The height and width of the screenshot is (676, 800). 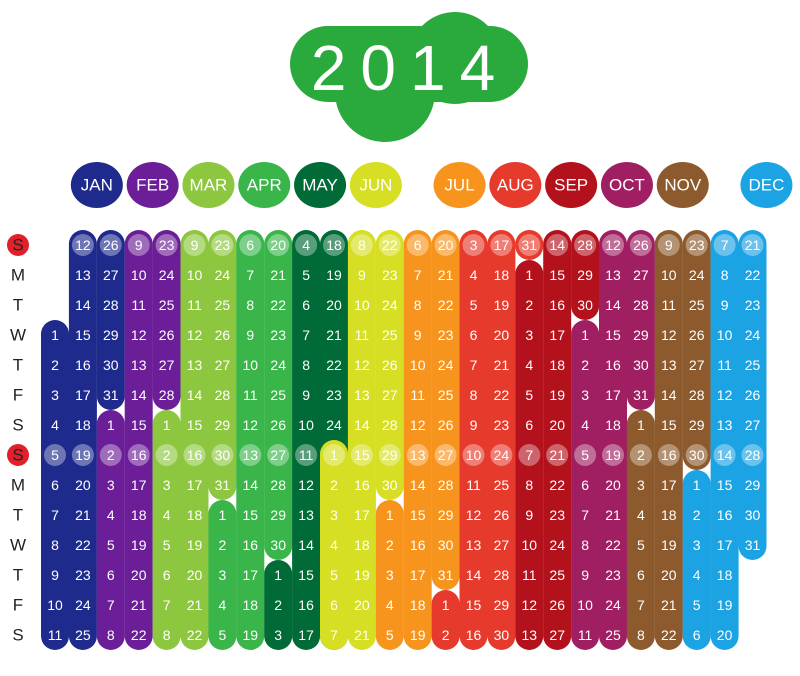 What do you see at coordinates (683, 185) in the screenshot?
I see `month-name: NOV` at bounding box center [683, 185].